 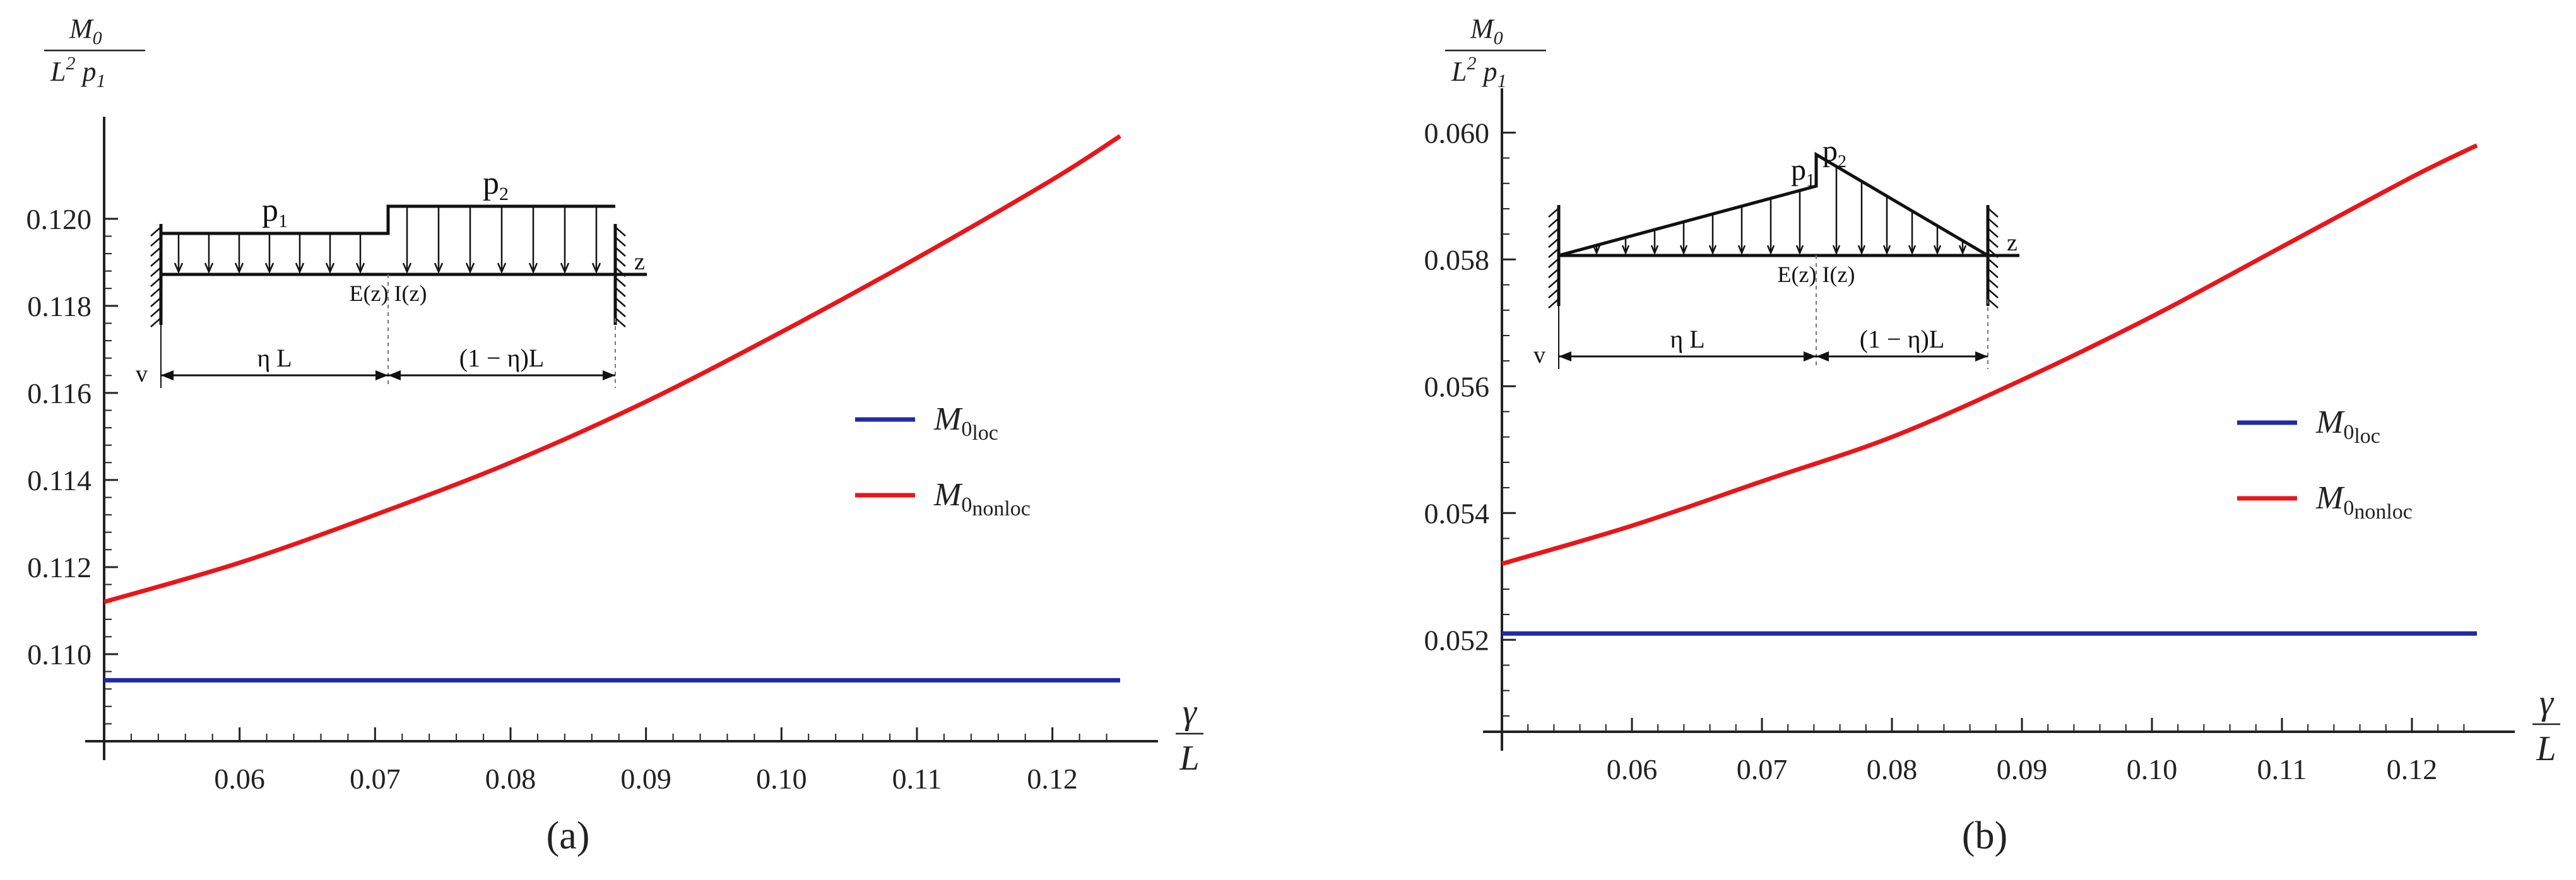 What do you see at coordinates (568, 835) in the screenshot?
I see `panel-label: (a)` at bounding box center [568, 835].